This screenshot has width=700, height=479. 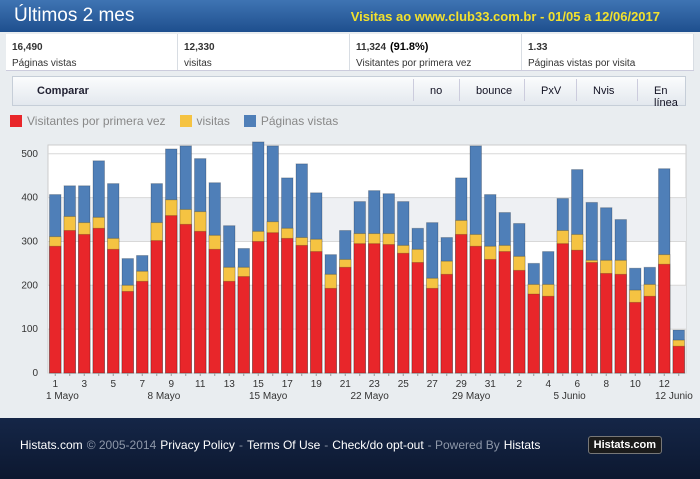 I want to click on x-tick-label: 3, so click(x=84, y=384).